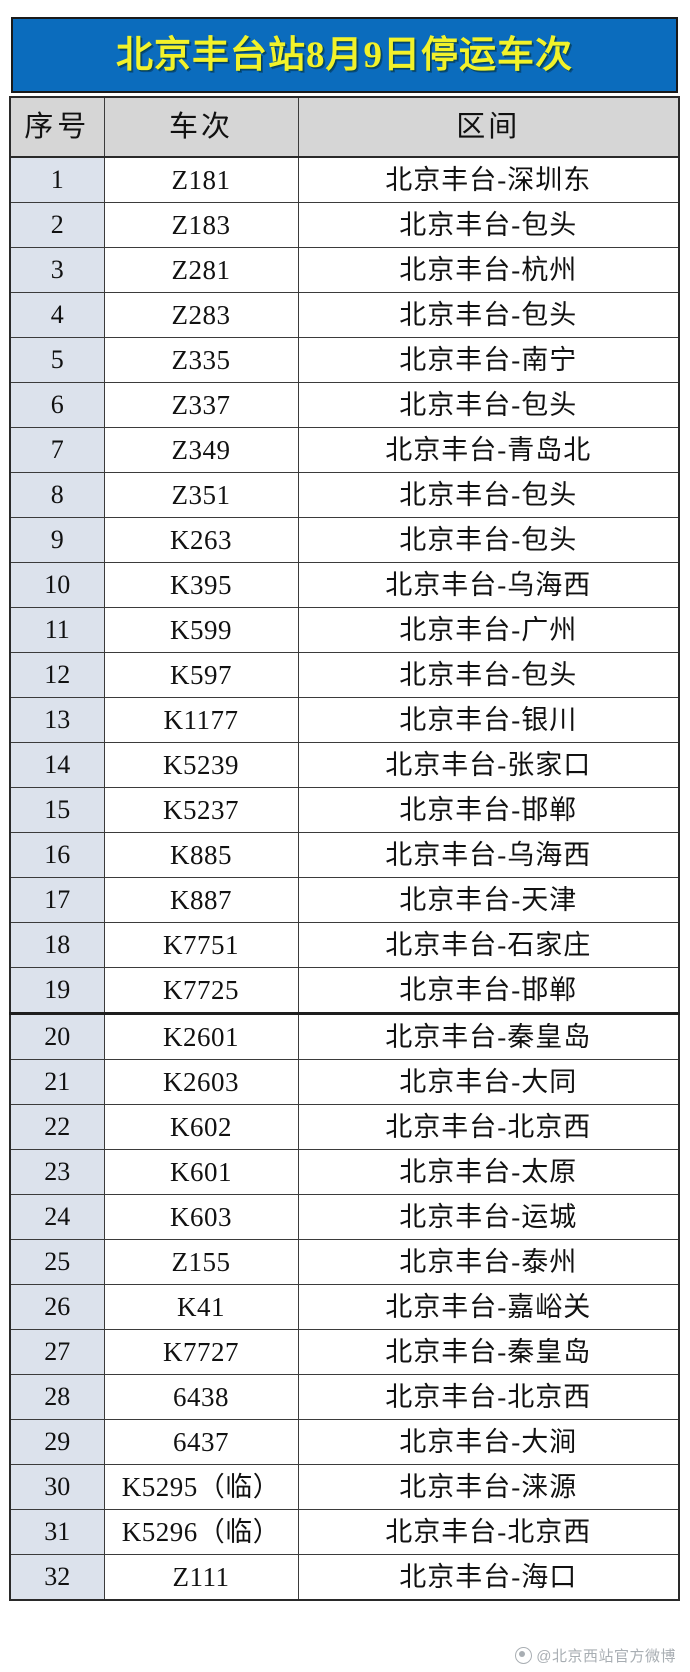 Image resolution: width=690 pixels, height=1672 pixels. Describe the element at coordinates (344, 630) in the screenshot. I see `table-row: 11 K599 北京丰台-广州` at that location.